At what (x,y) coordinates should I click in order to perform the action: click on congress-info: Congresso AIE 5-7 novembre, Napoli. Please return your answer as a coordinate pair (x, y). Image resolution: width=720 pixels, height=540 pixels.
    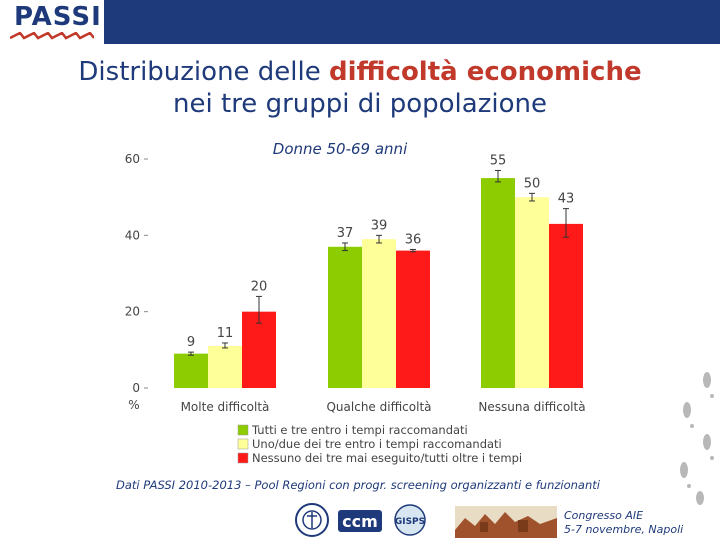
    Looking at the image, I should click on (623, 523).